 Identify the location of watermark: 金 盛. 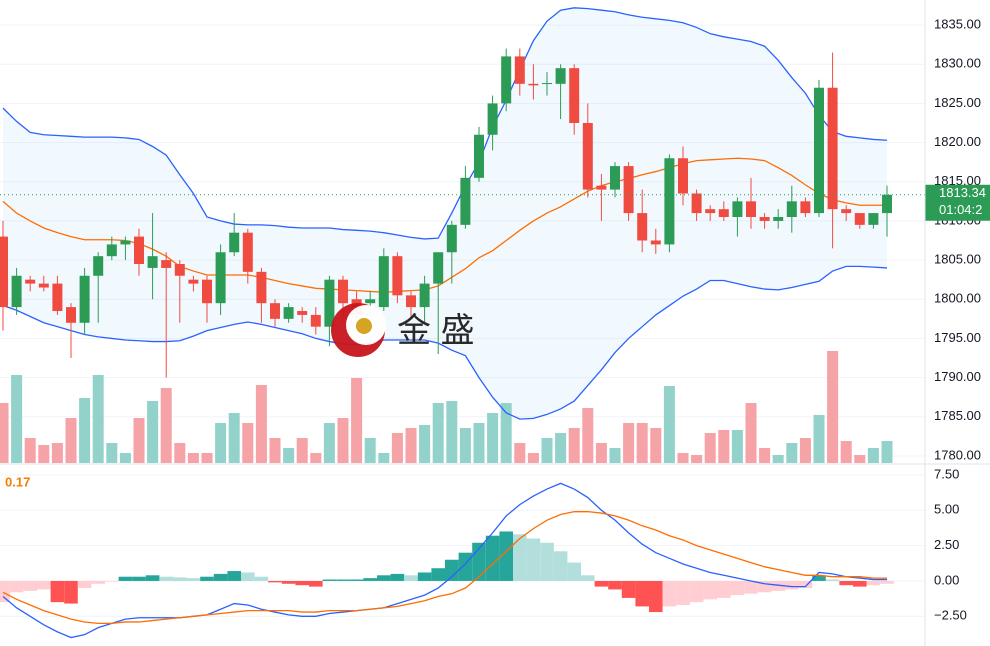
(402, 330).